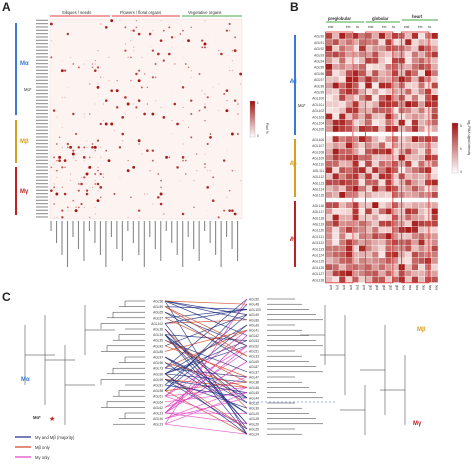 Image resolution: width=474 pixels, height=474 pixels. I want to click on group-label-m-beta: Mβ, so click(24, 142).